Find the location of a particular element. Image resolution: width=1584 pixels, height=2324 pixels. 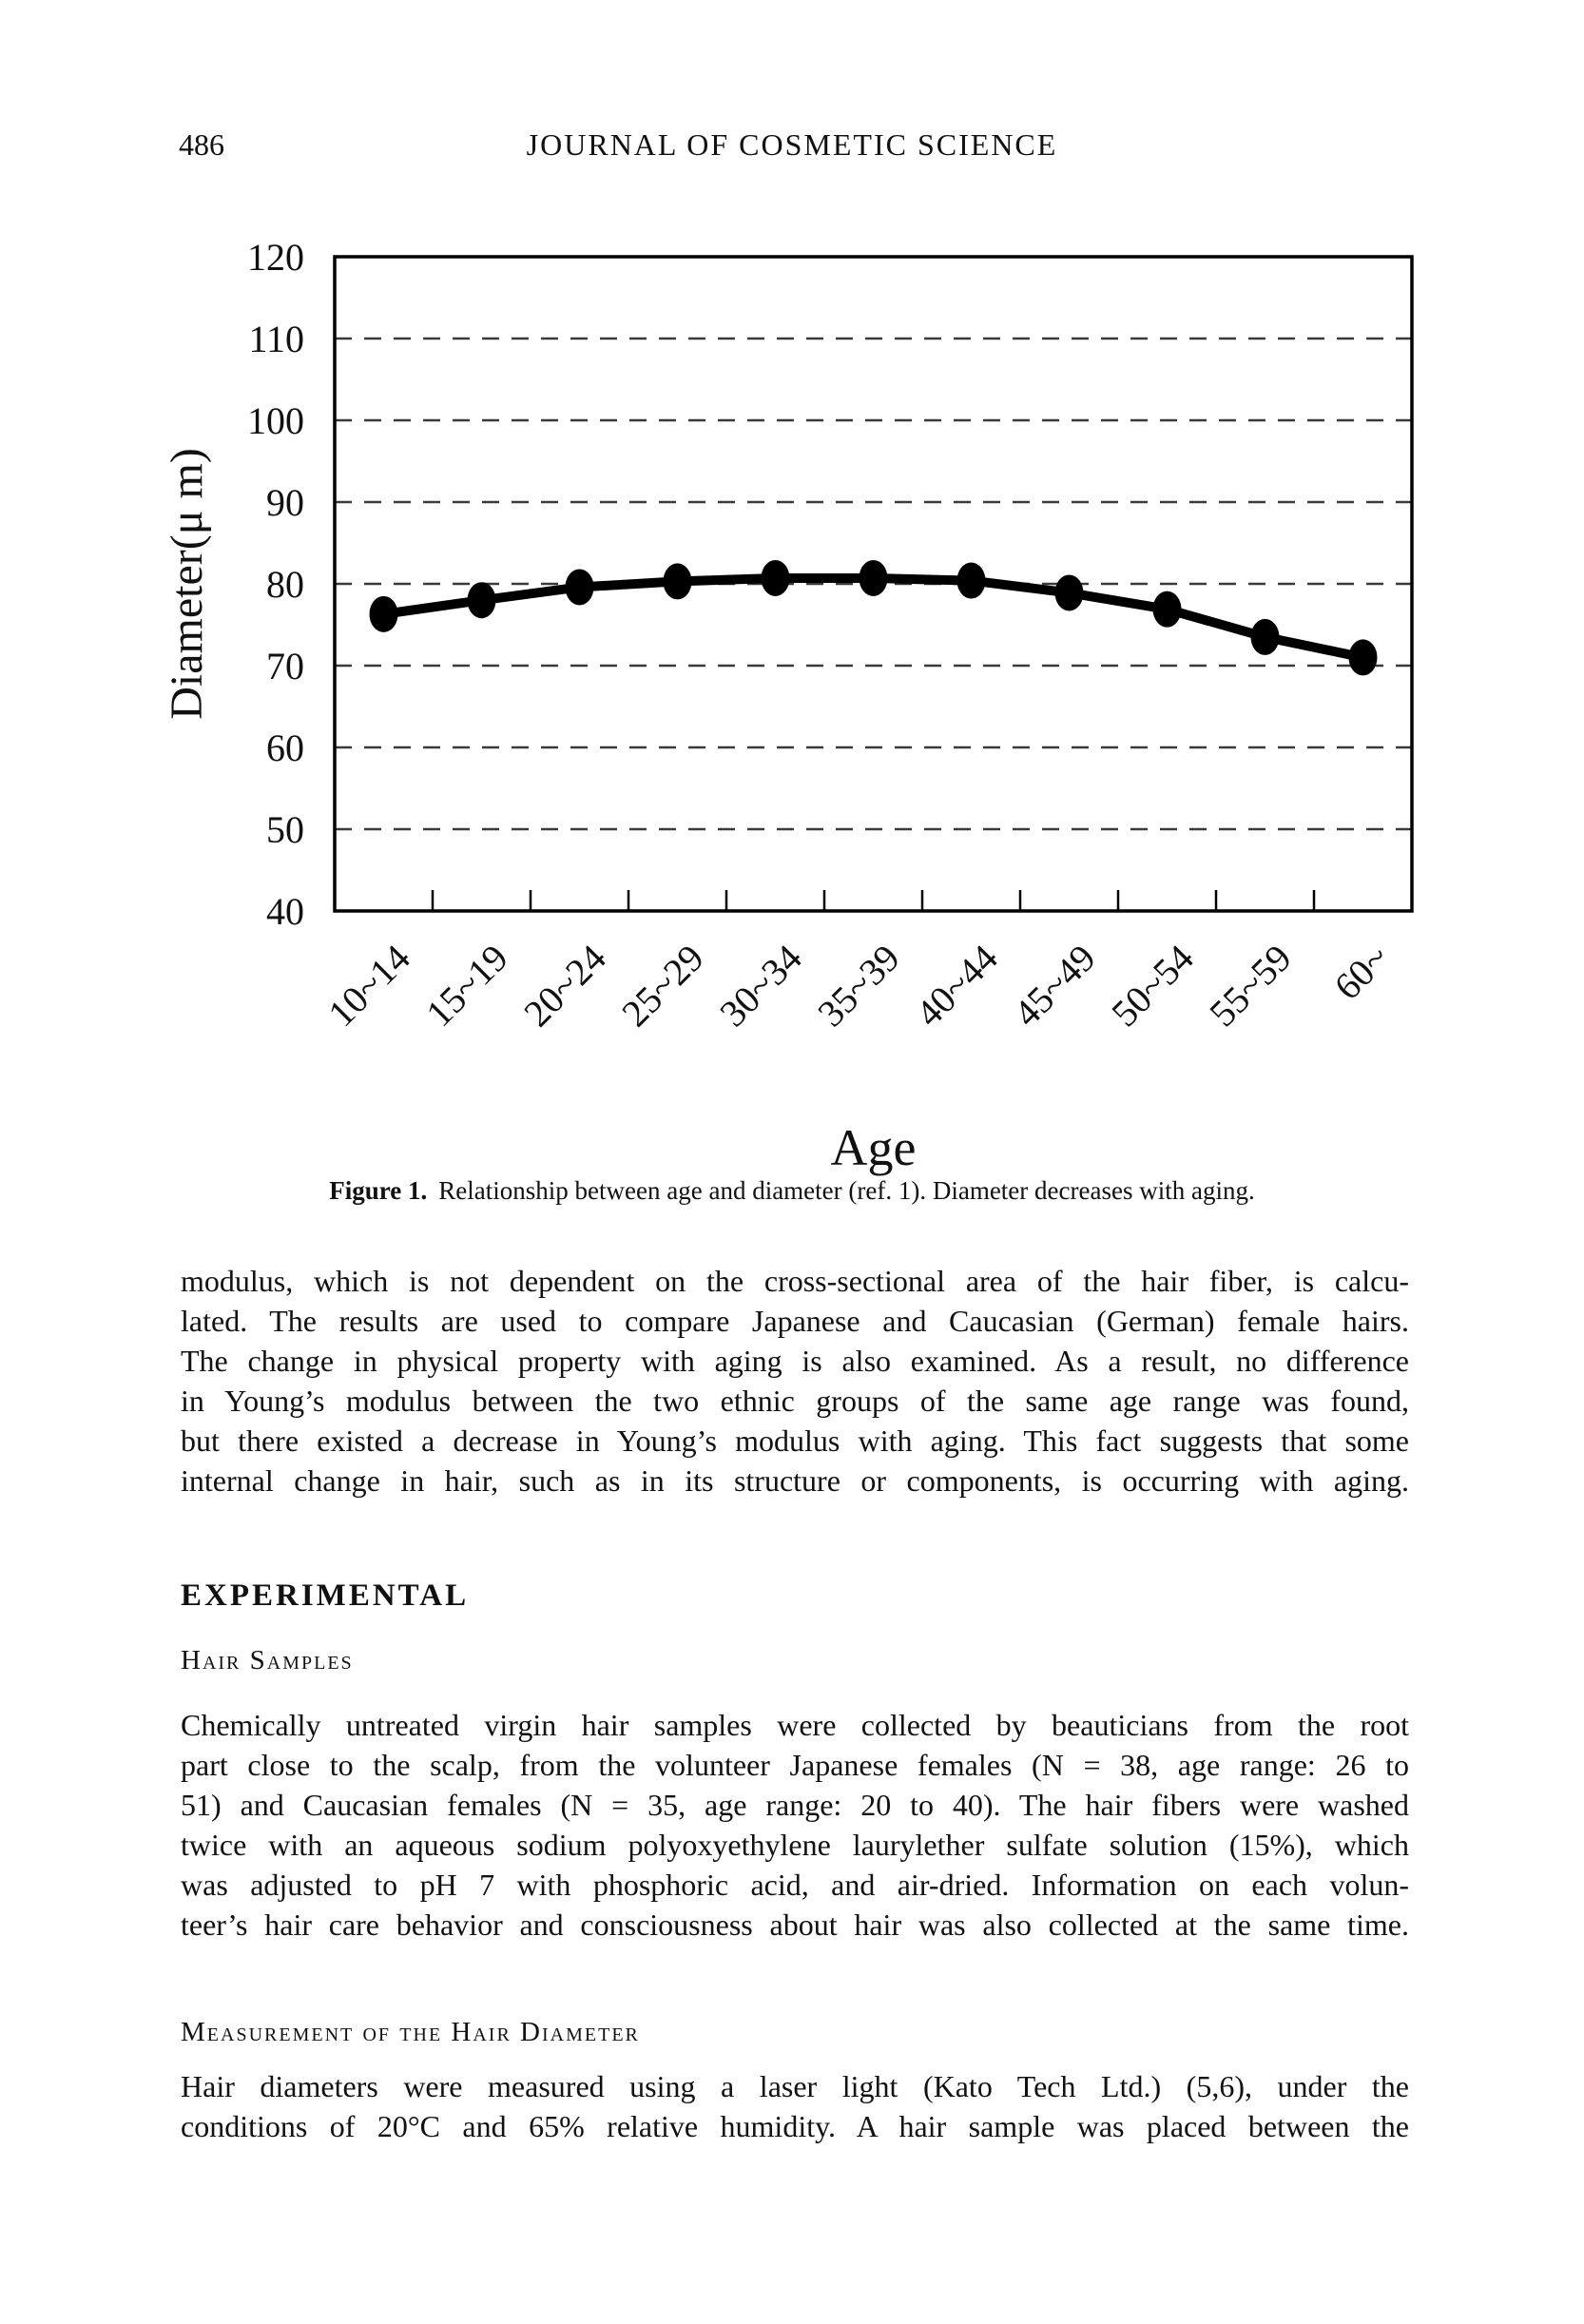

svg-text: 60 is located at coordinates (285, 747).